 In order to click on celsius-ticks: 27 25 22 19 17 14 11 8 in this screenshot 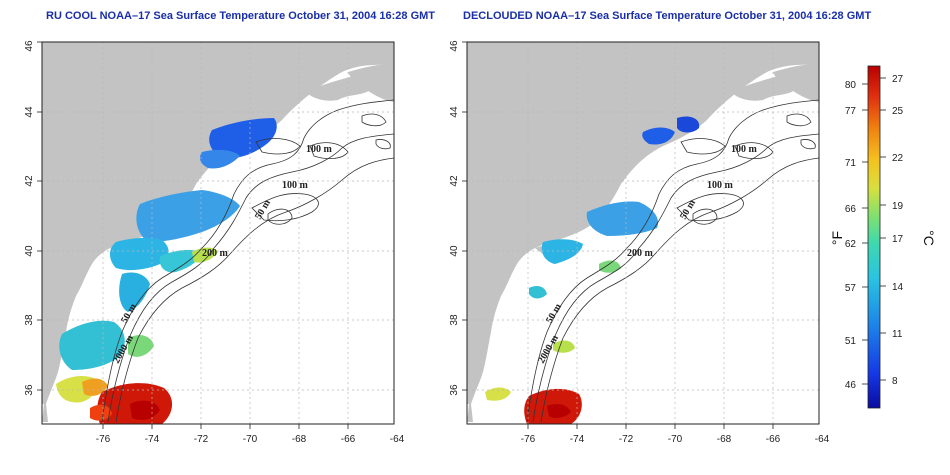, I will do `click(898, 230)`.